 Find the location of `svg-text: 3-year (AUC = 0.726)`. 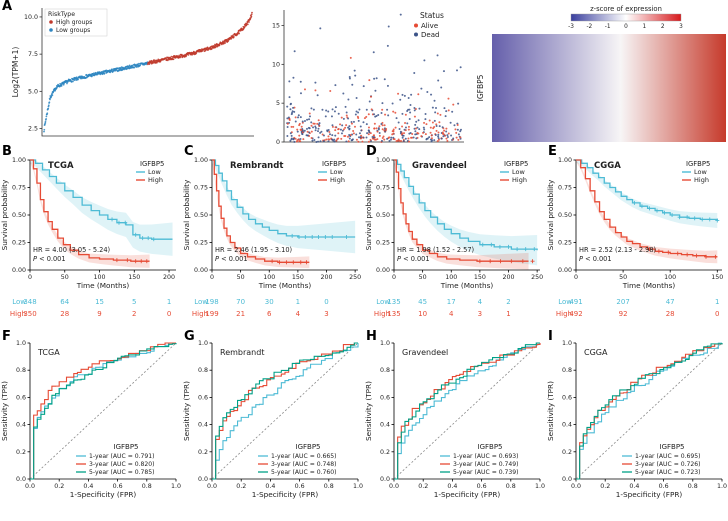

svg-text: 3-year (AUC = 0.726) is located at coordinates (668, 464).